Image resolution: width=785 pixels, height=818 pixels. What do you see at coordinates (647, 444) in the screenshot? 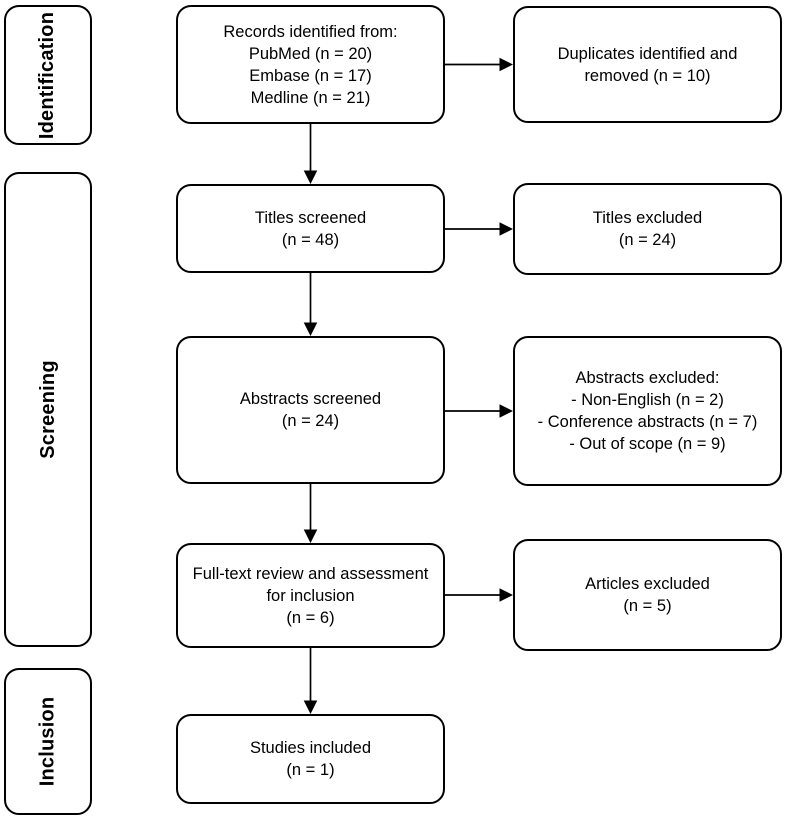
I see `box-text-line: - Out of scope (n = 9)` at bounding box center [647, 444].